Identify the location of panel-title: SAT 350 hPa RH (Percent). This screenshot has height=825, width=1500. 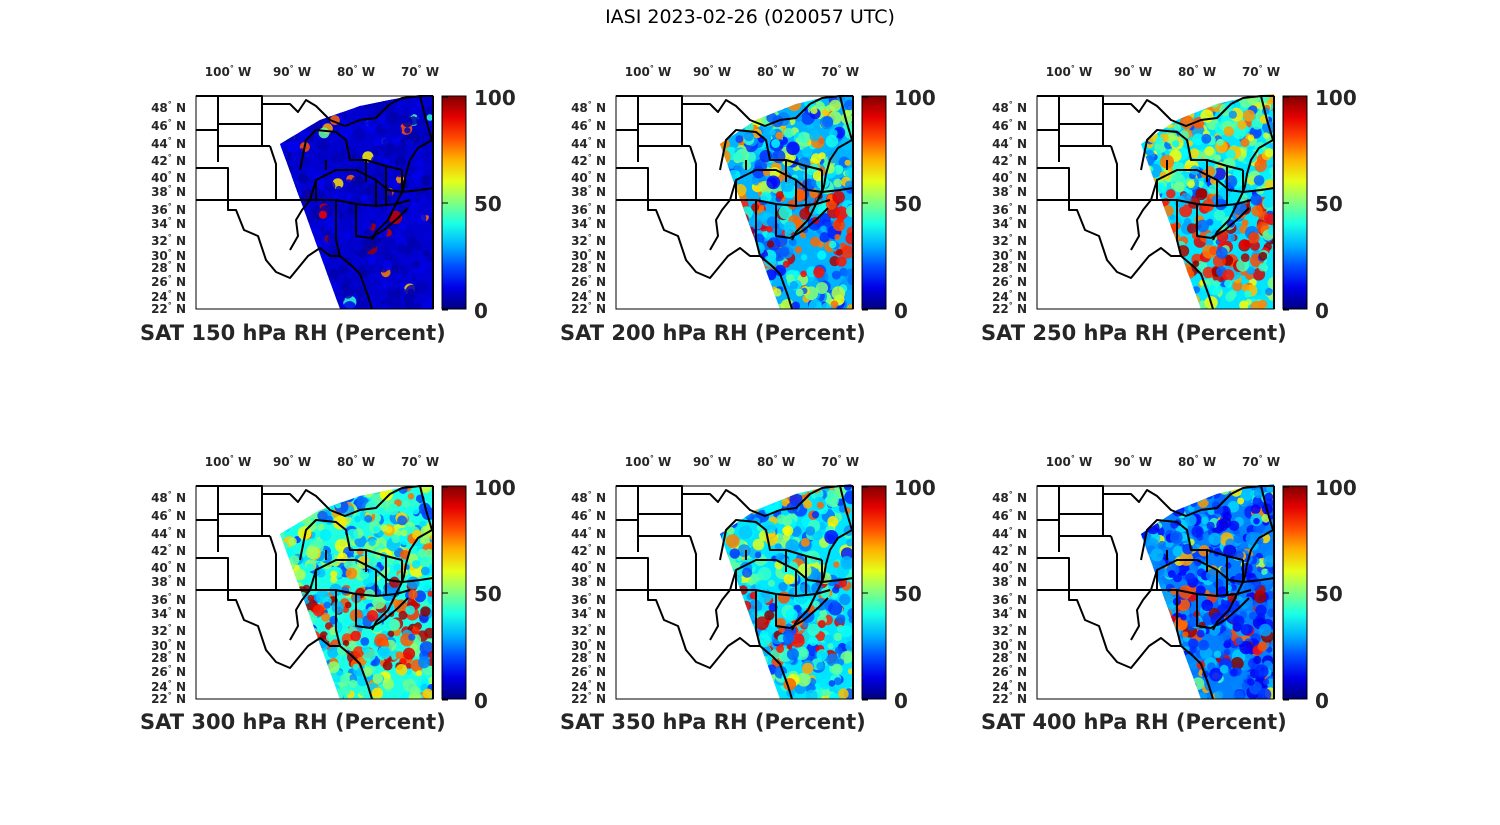
(713, 722).